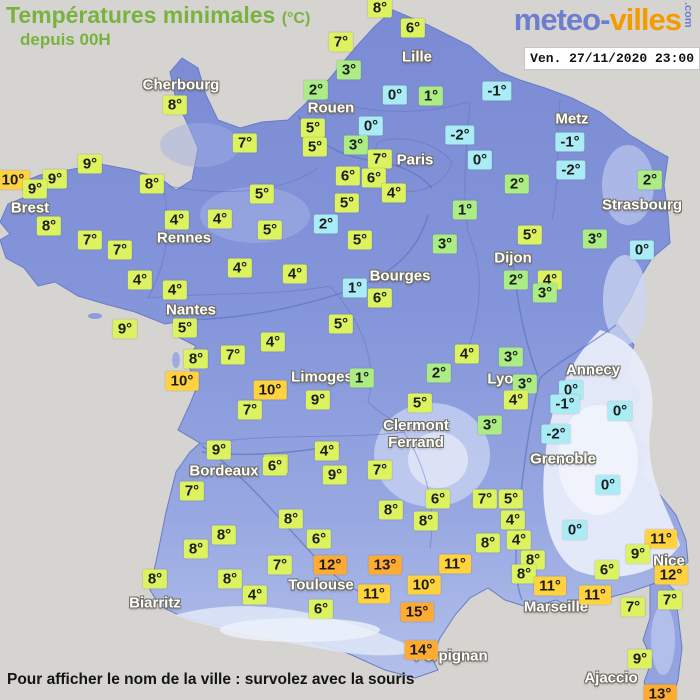 The height and width of the screenshot is (700, 700). Describe the element at coordinates (604, 20) in the screenshot. I see `meteo-villes-logo: meteo-villes.com` at that location.